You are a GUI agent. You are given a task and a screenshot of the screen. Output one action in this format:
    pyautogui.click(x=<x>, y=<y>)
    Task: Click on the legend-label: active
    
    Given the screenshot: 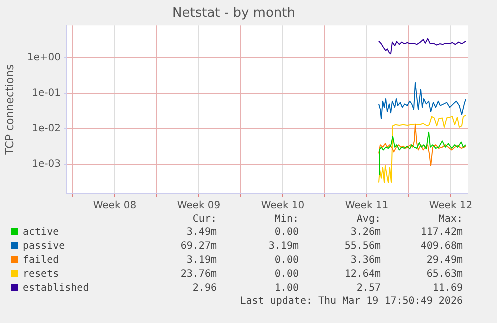 What is the action you would take?
    pyautogui.click(x=41, y=233)
    